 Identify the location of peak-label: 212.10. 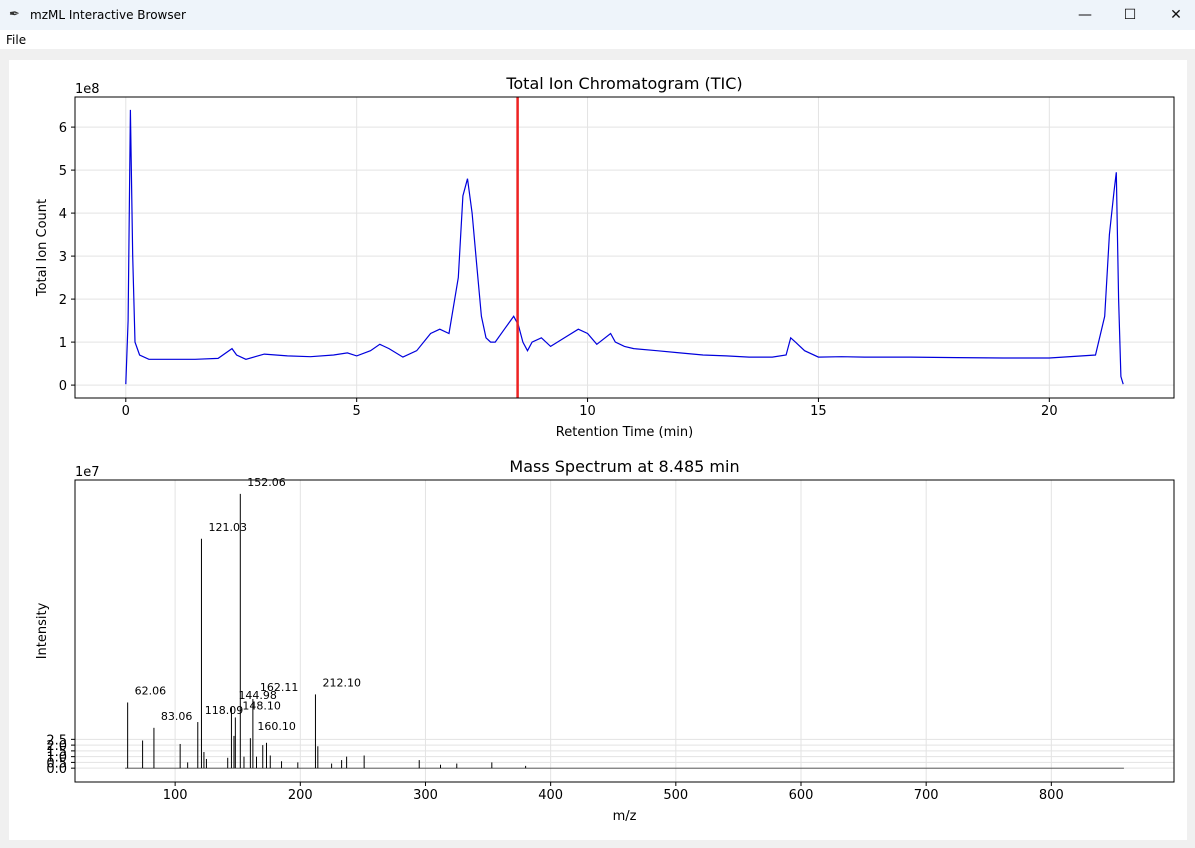
(341, 682).